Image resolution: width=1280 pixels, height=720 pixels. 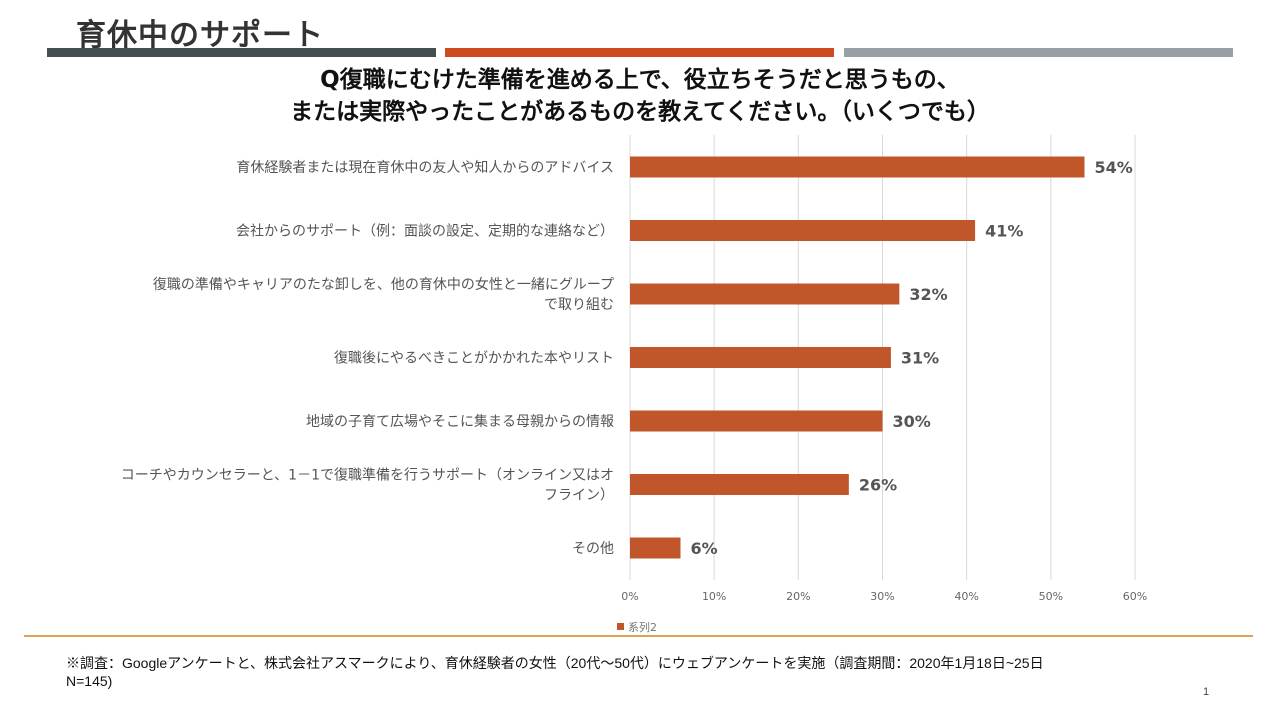 What do you see at coordinates (1135, 596) in the screenshot?
I see `x-tick-label: 60%` at bounding box center [1135, 596].